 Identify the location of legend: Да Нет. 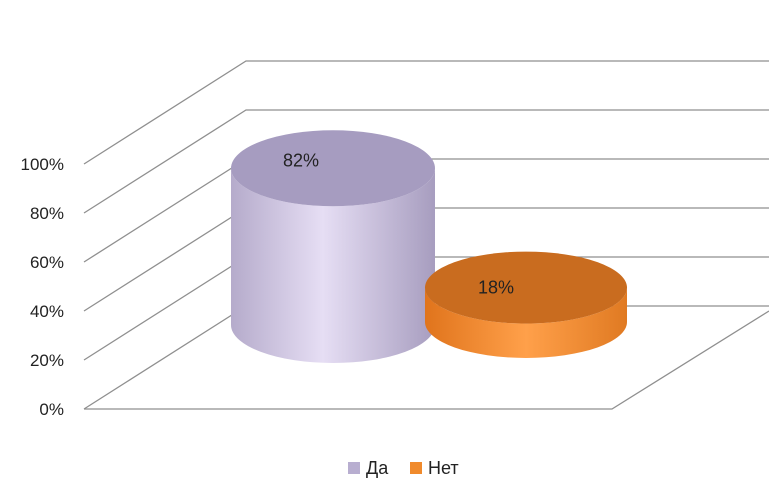
(403, 468).